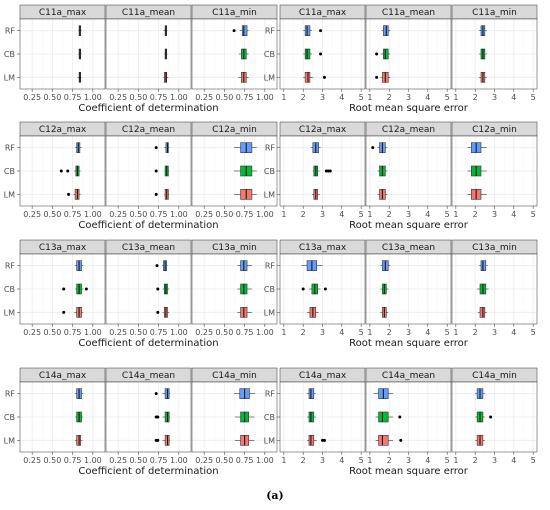 This screenshot has width=550, height=510. Describe the element at coordinates (408, 248) in the screenshot. I see `facet-strip-label: C13a_mean` at that location.